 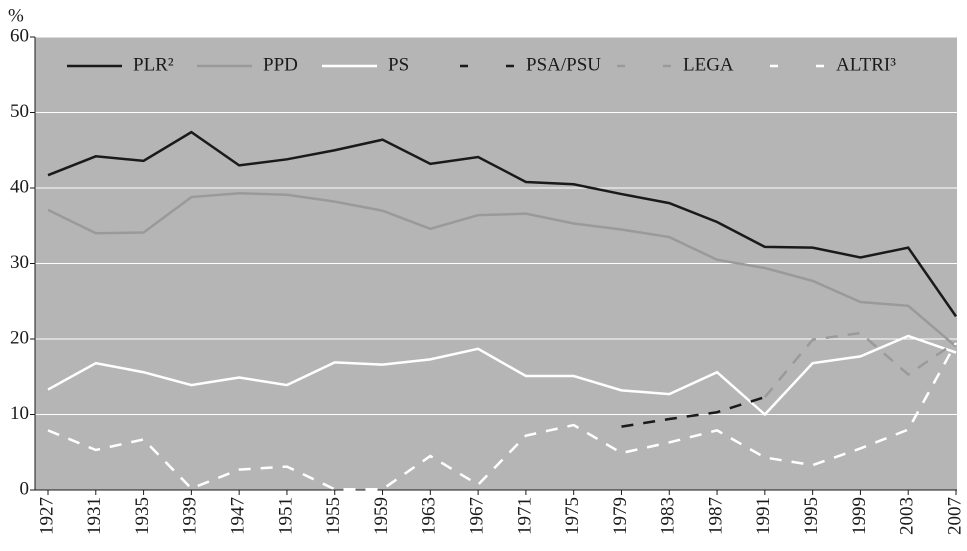 What do you see at coordinates (280, 64) in the screenshot?
I see `legend-label: PPD` at bounding box center [280, 64].